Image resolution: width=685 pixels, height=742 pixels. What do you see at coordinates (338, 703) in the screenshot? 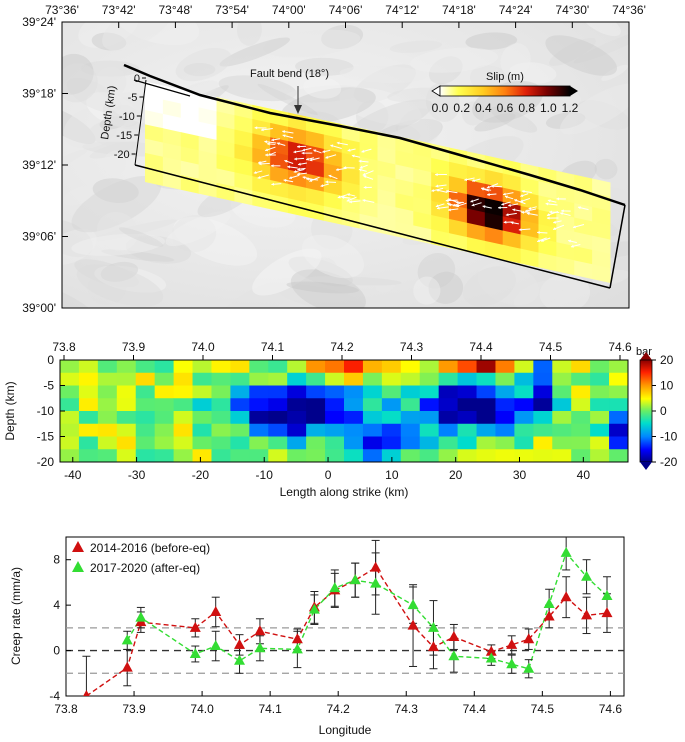
I see `panel-c-x-ticks: 73.8 73.9 74.0 74.1 74.2 74.3 74.4 74.5 74.6` at bounding box center [338, 703].